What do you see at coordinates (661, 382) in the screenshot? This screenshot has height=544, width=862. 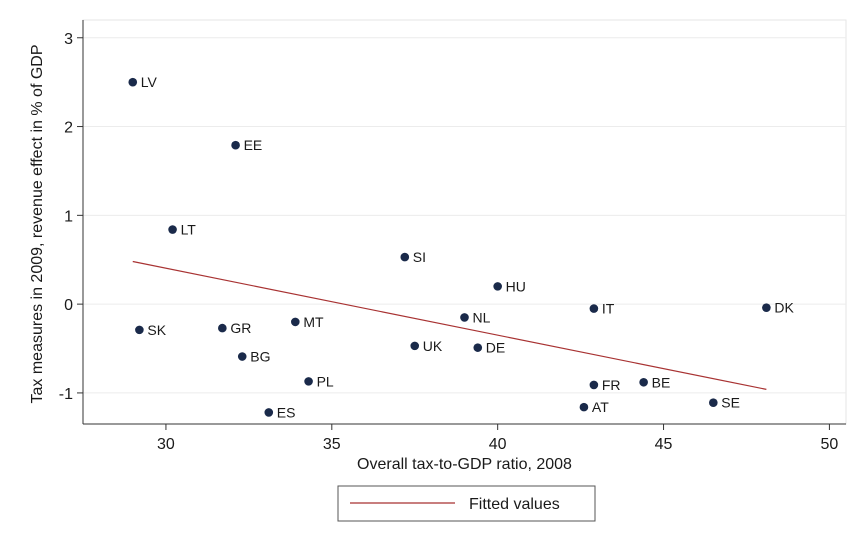 I see `point-label-be: BE` at bounding box center [661, 382].